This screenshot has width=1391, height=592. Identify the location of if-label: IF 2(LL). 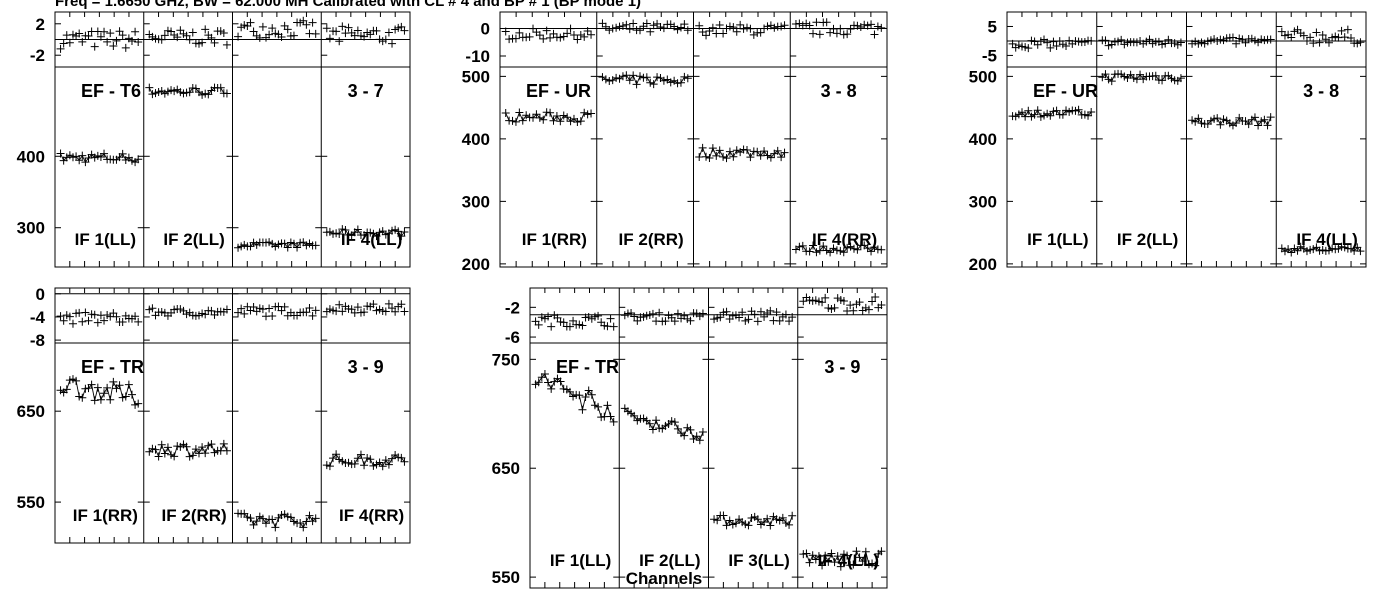
(669, 560).